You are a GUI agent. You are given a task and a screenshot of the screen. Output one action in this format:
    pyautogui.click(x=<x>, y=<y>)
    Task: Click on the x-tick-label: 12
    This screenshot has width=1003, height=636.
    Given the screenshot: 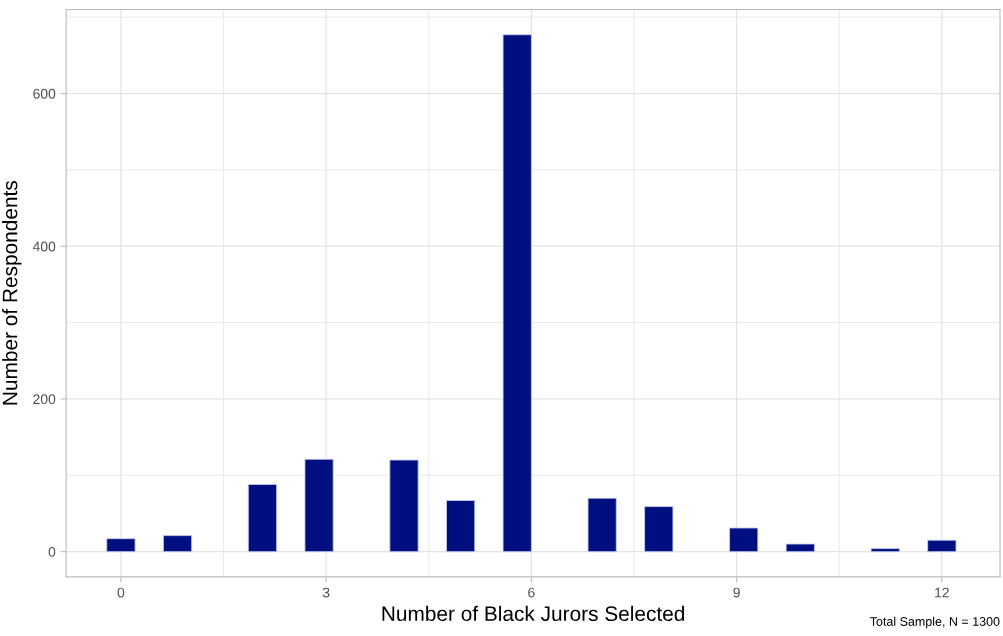 What is the action you would take?
    pyautogui.click(x=942, y=592)
    